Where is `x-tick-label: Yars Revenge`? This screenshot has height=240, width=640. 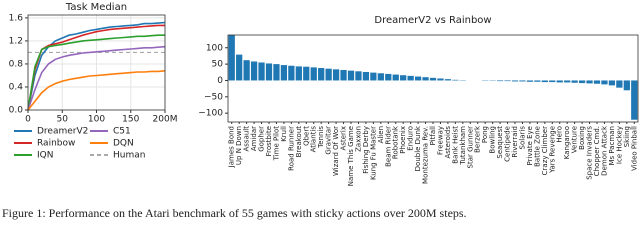
x-tick-label: Yars Revenge is located at coordinates (552, 150).